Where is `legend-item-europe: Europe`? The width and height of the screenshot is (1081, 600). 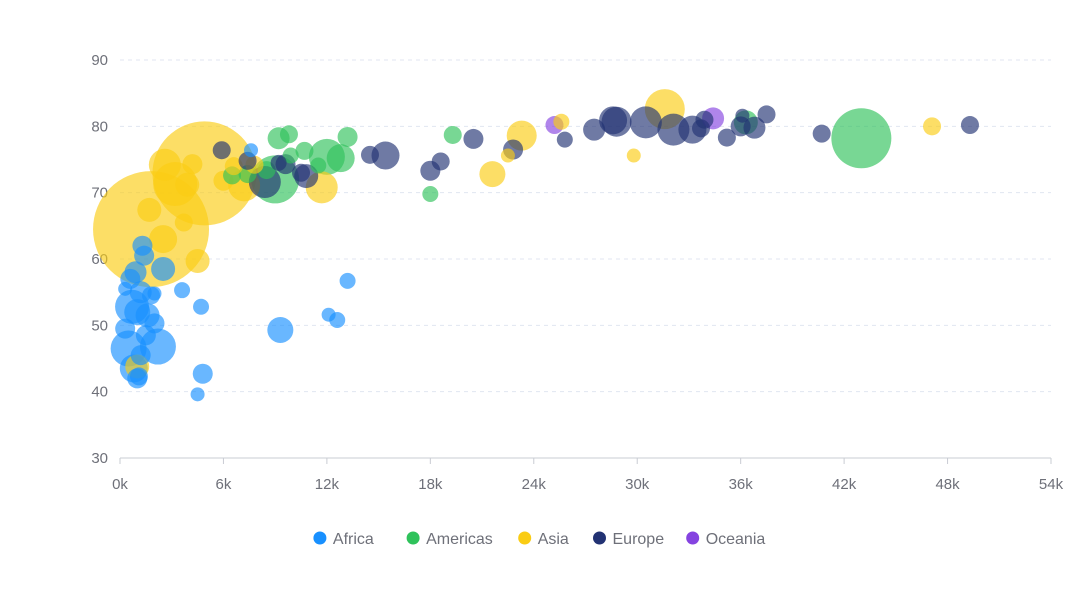
legend-item-europe: Europe is located at coordinates (628, 539).